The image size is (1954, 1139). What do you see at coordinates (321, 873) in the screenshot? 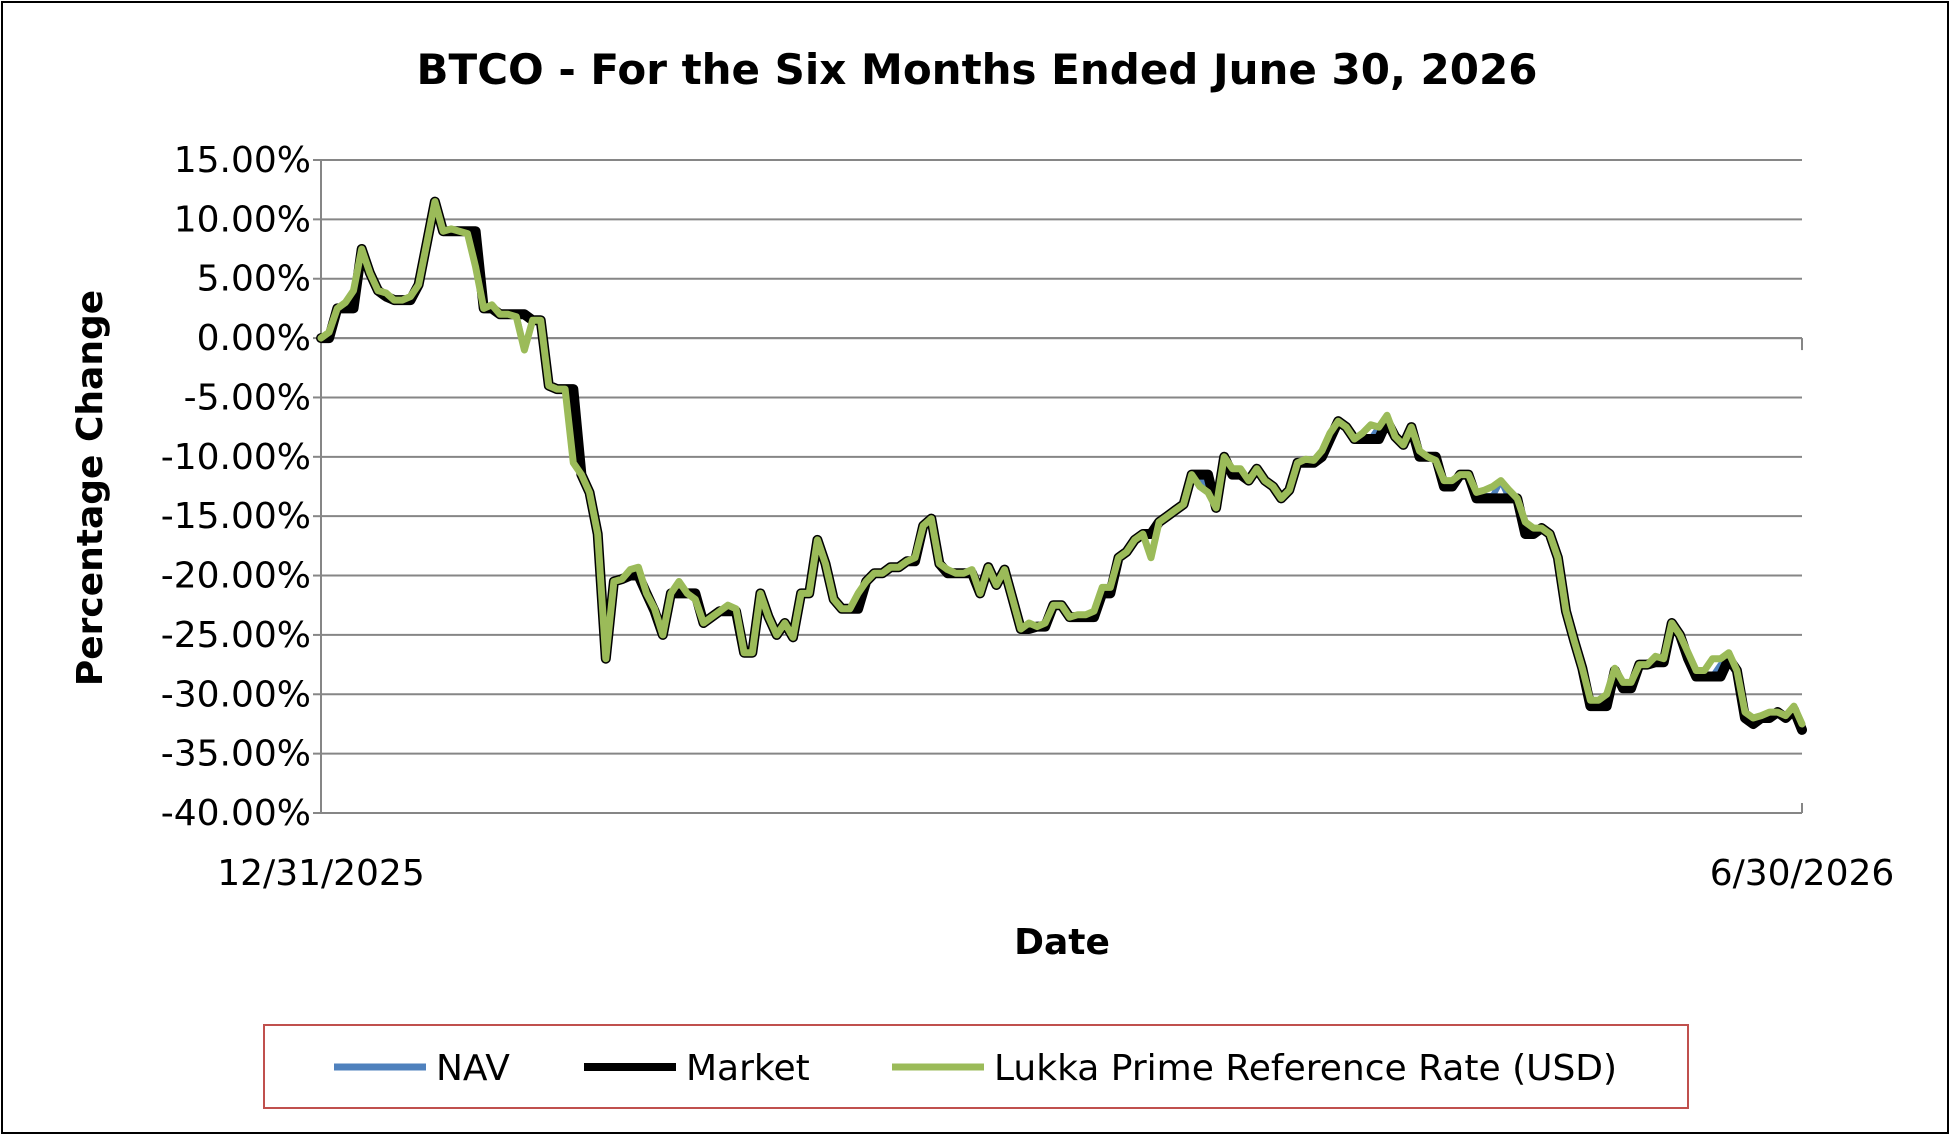
I see `x-tick-label: 12/31/2025` at bounding box center [321, 873].